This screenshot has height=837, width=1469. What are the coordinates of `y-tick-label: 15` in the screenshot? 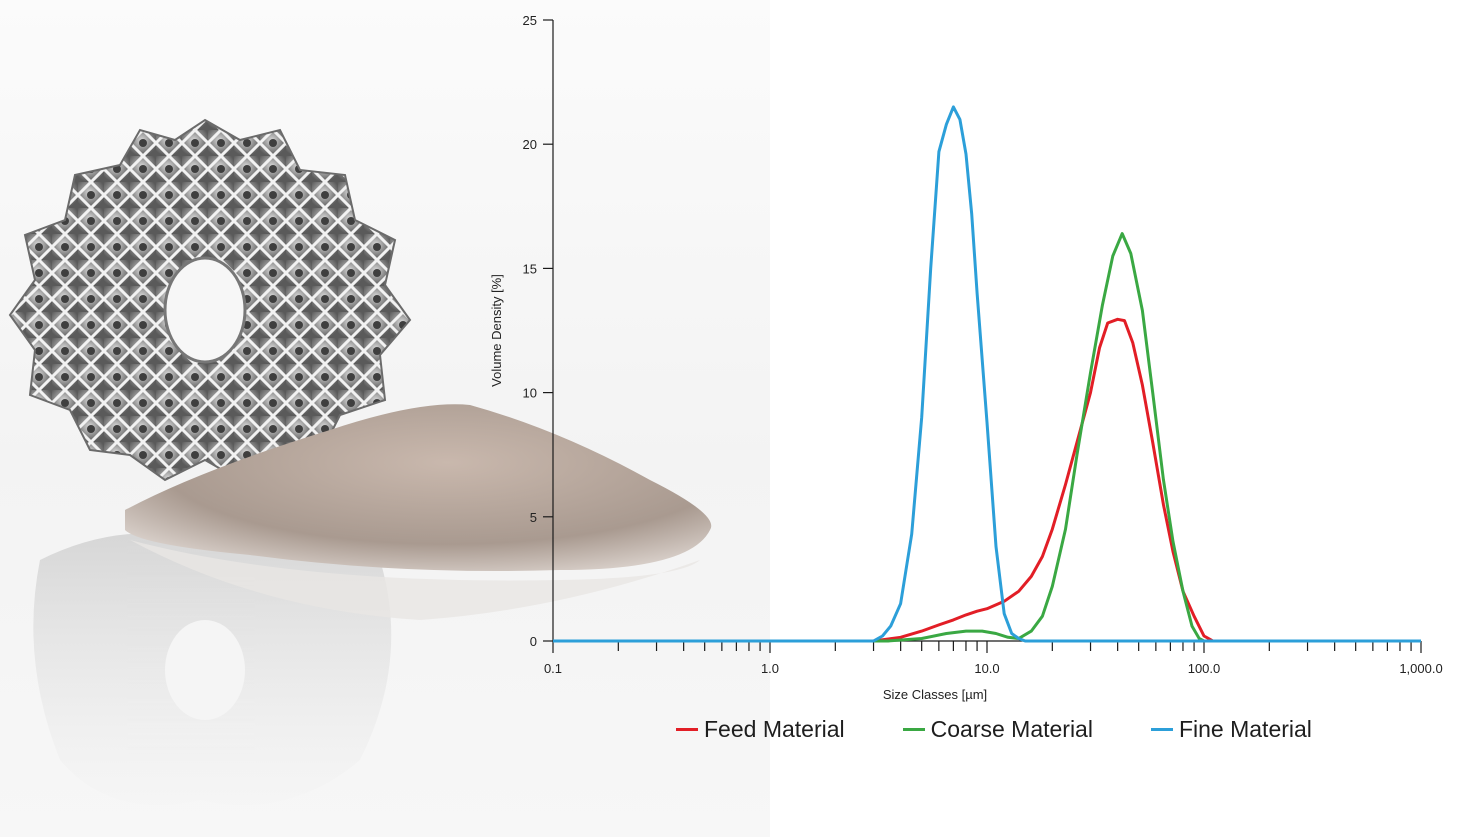 It's located at (530, 268).